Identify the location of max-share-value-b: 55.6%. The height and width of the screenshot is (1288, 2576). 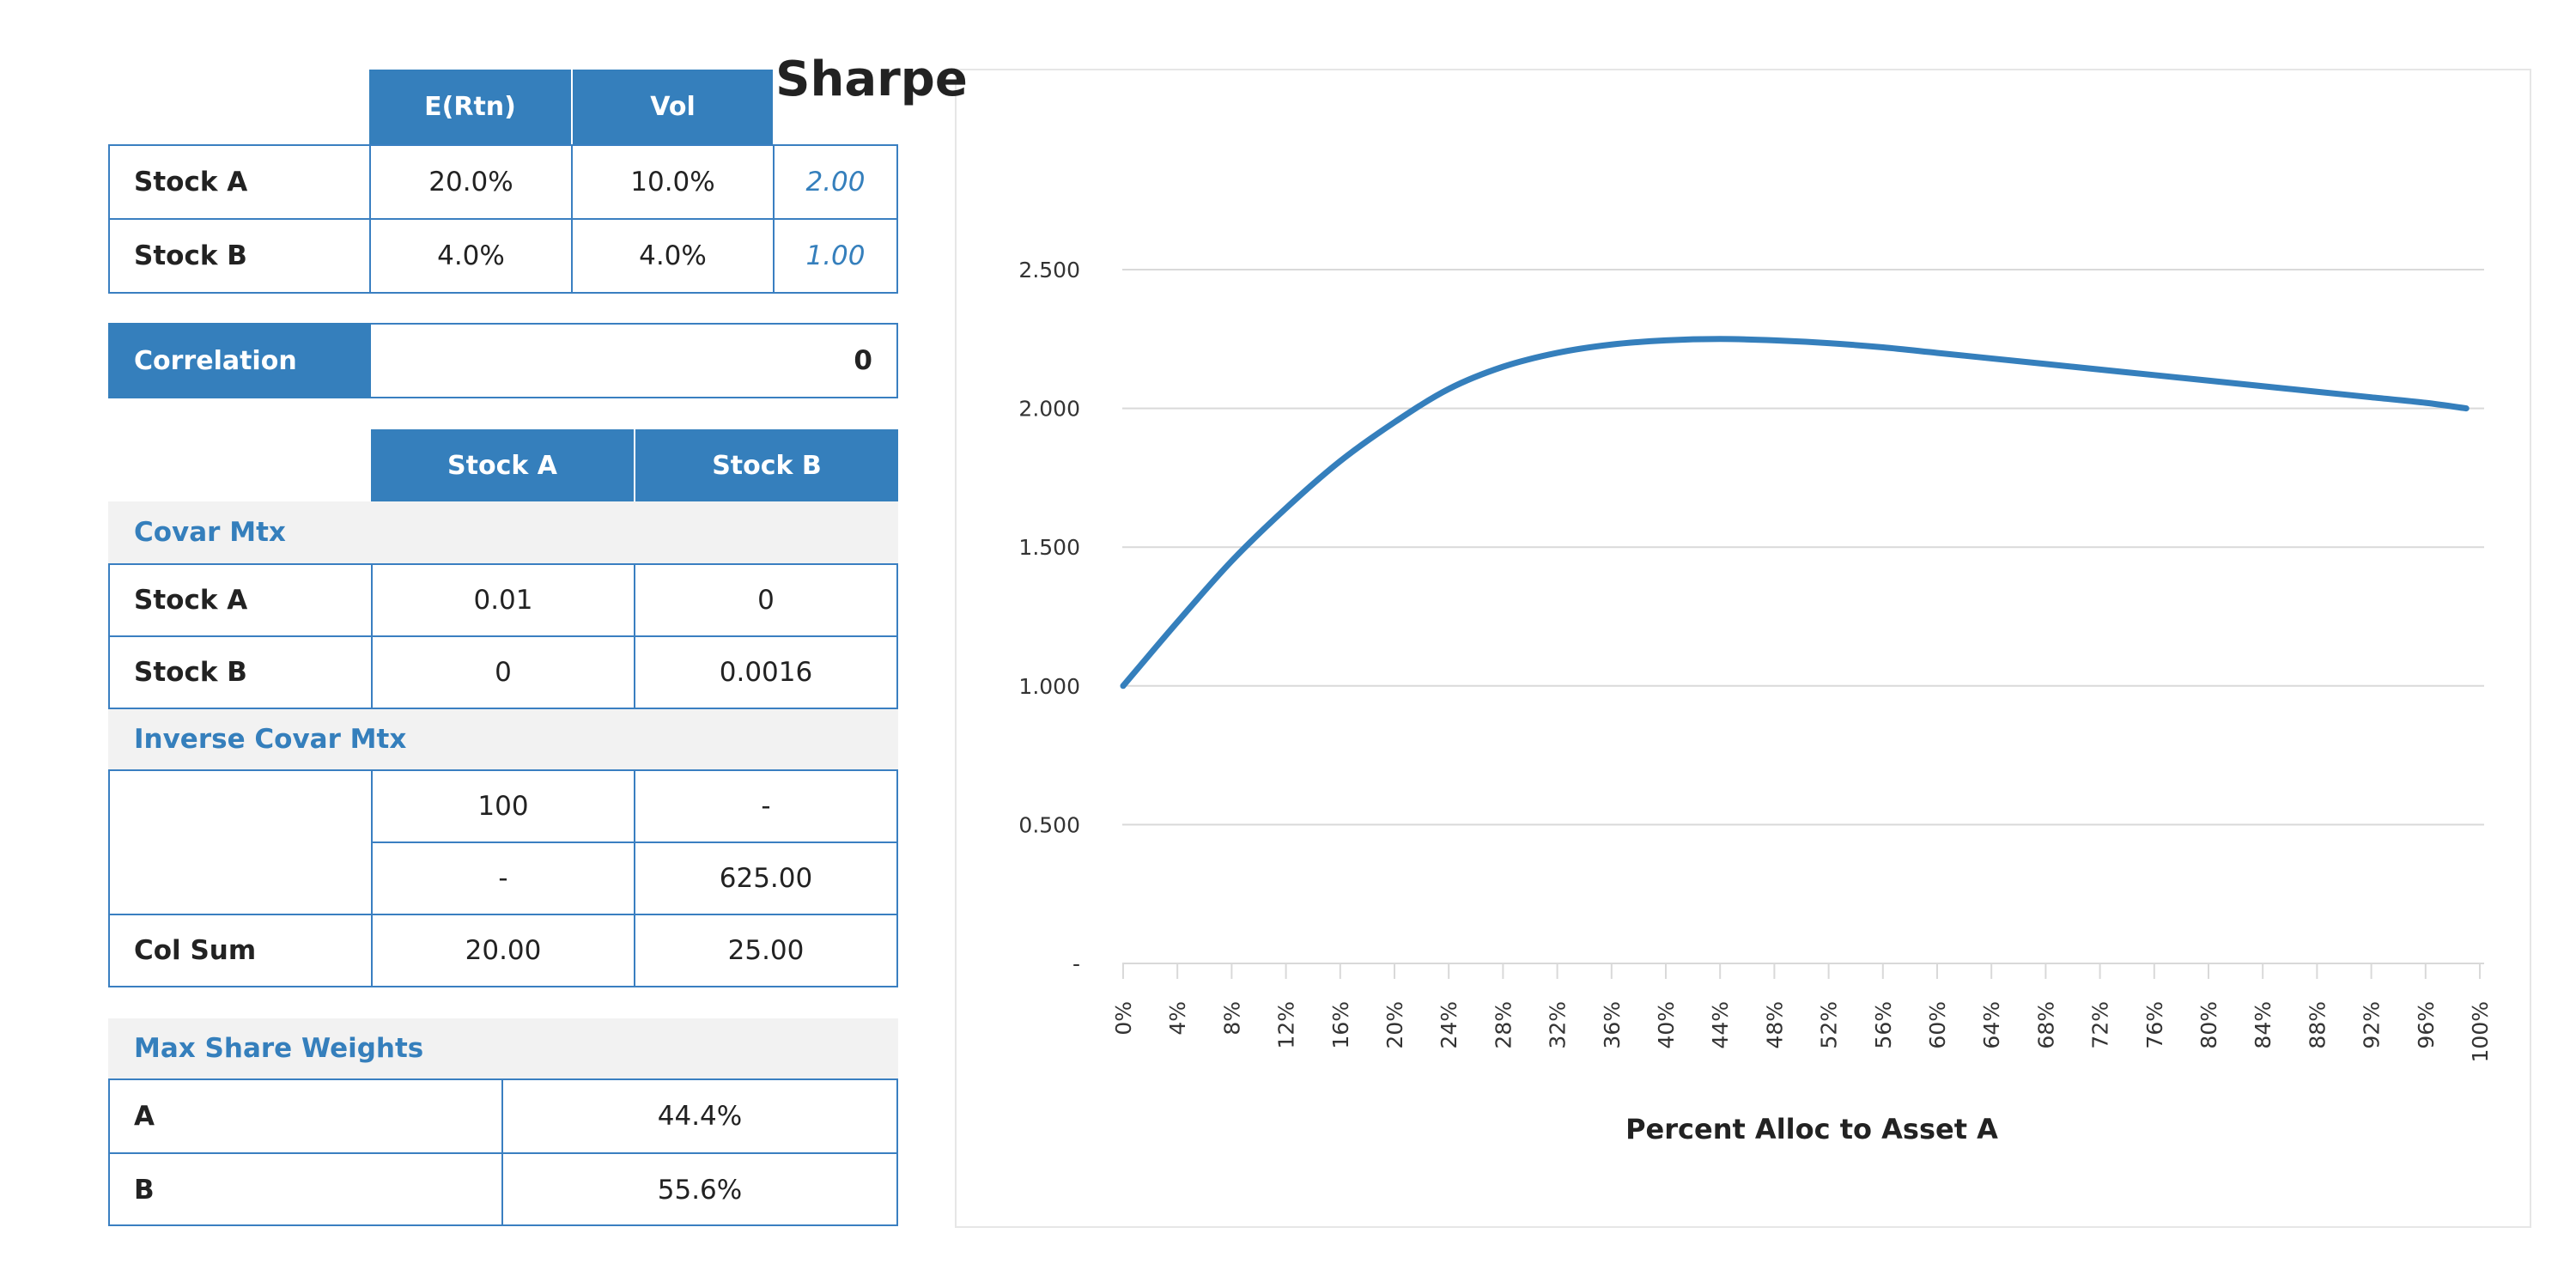
(700, 1191).